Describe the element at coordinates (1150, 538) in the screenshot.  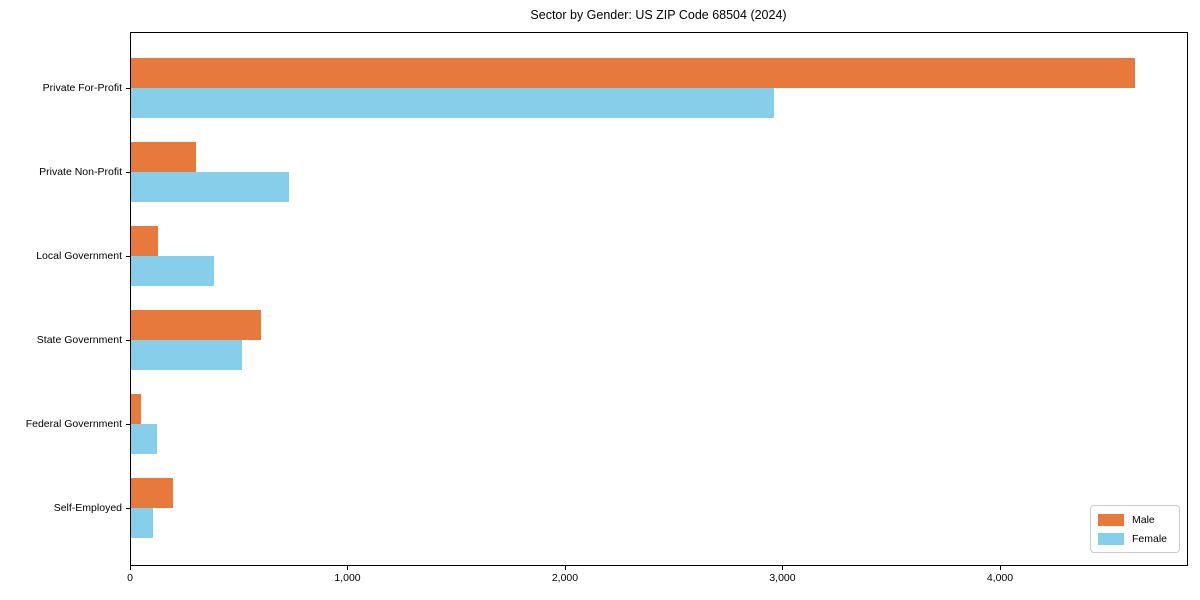
I see `legend-label: Female` at that location.